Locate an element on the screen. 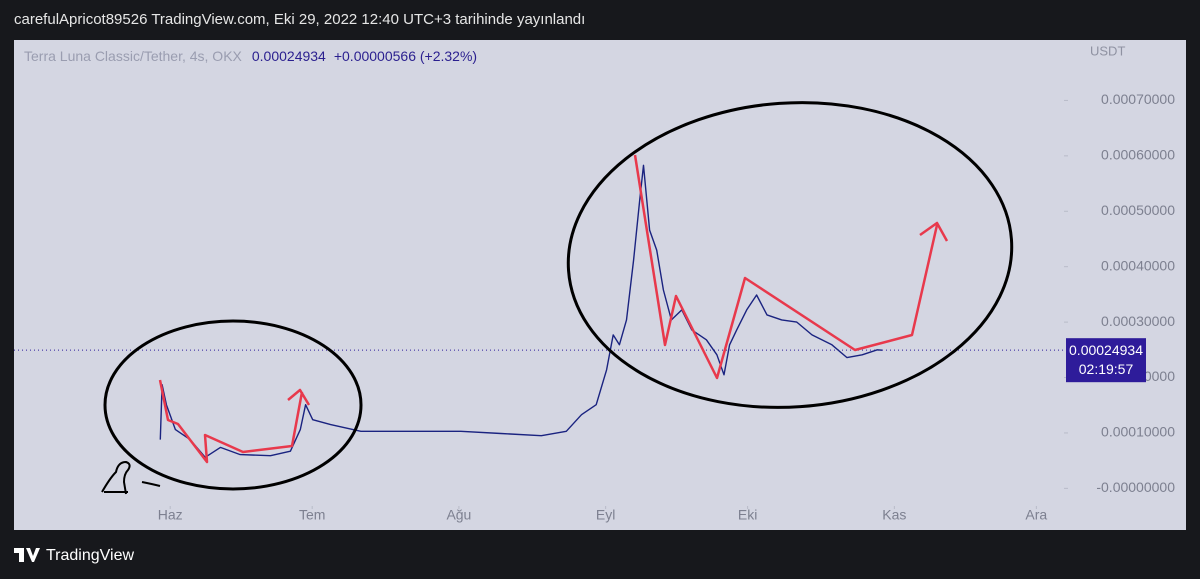 Image resolution: width=1200 pixels, height=579 pixels. brand-name: TradingView is located at coordinates (90, 555).